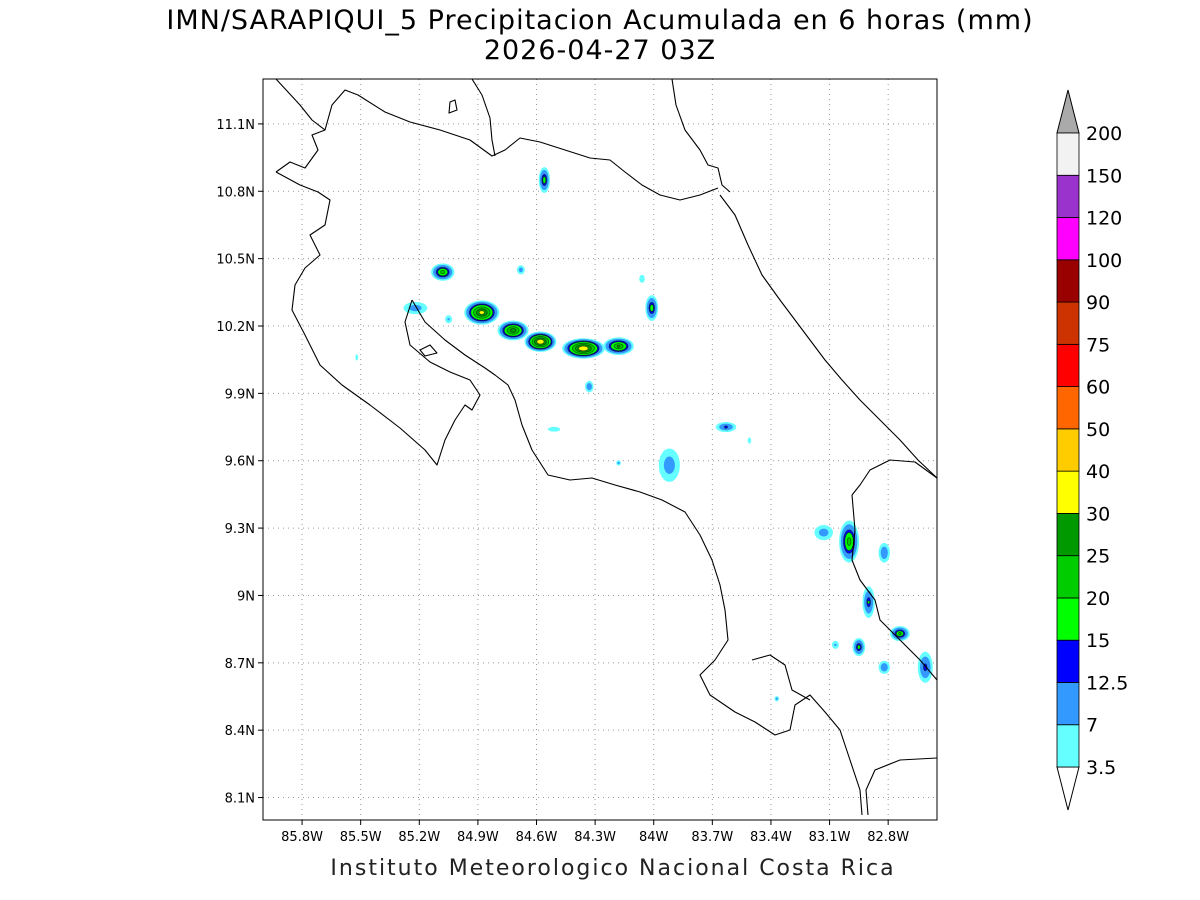 This screenshot has width=1200, height=900. I want to click on island-gulf-nicoya, so click(428, 350).